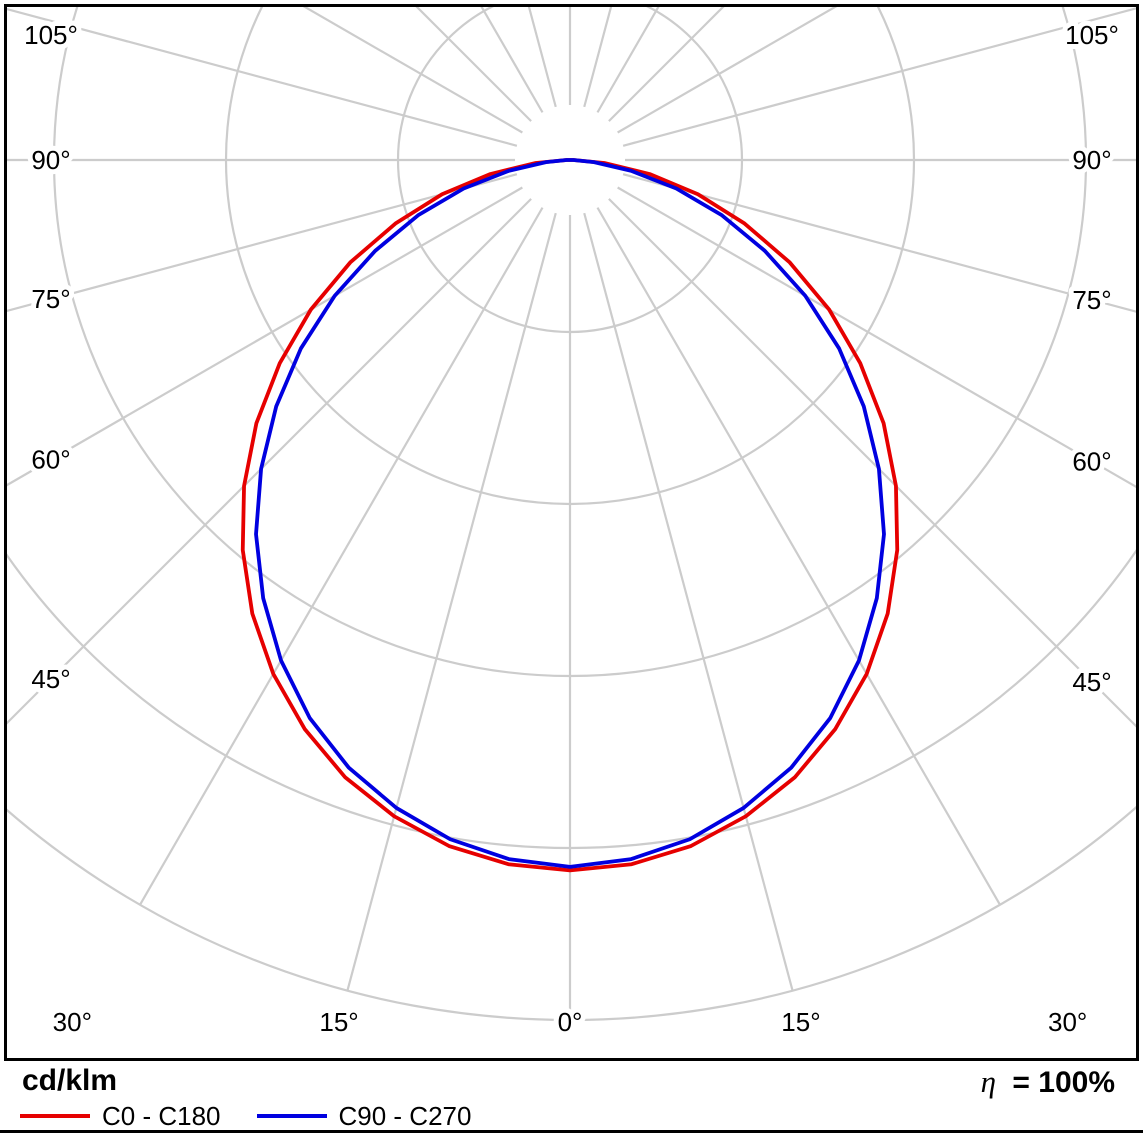 The width and height of the screenshot is (1143, 1143). I want to click on legend: C0 - C180 C90 - C270, so click(263, 1116).